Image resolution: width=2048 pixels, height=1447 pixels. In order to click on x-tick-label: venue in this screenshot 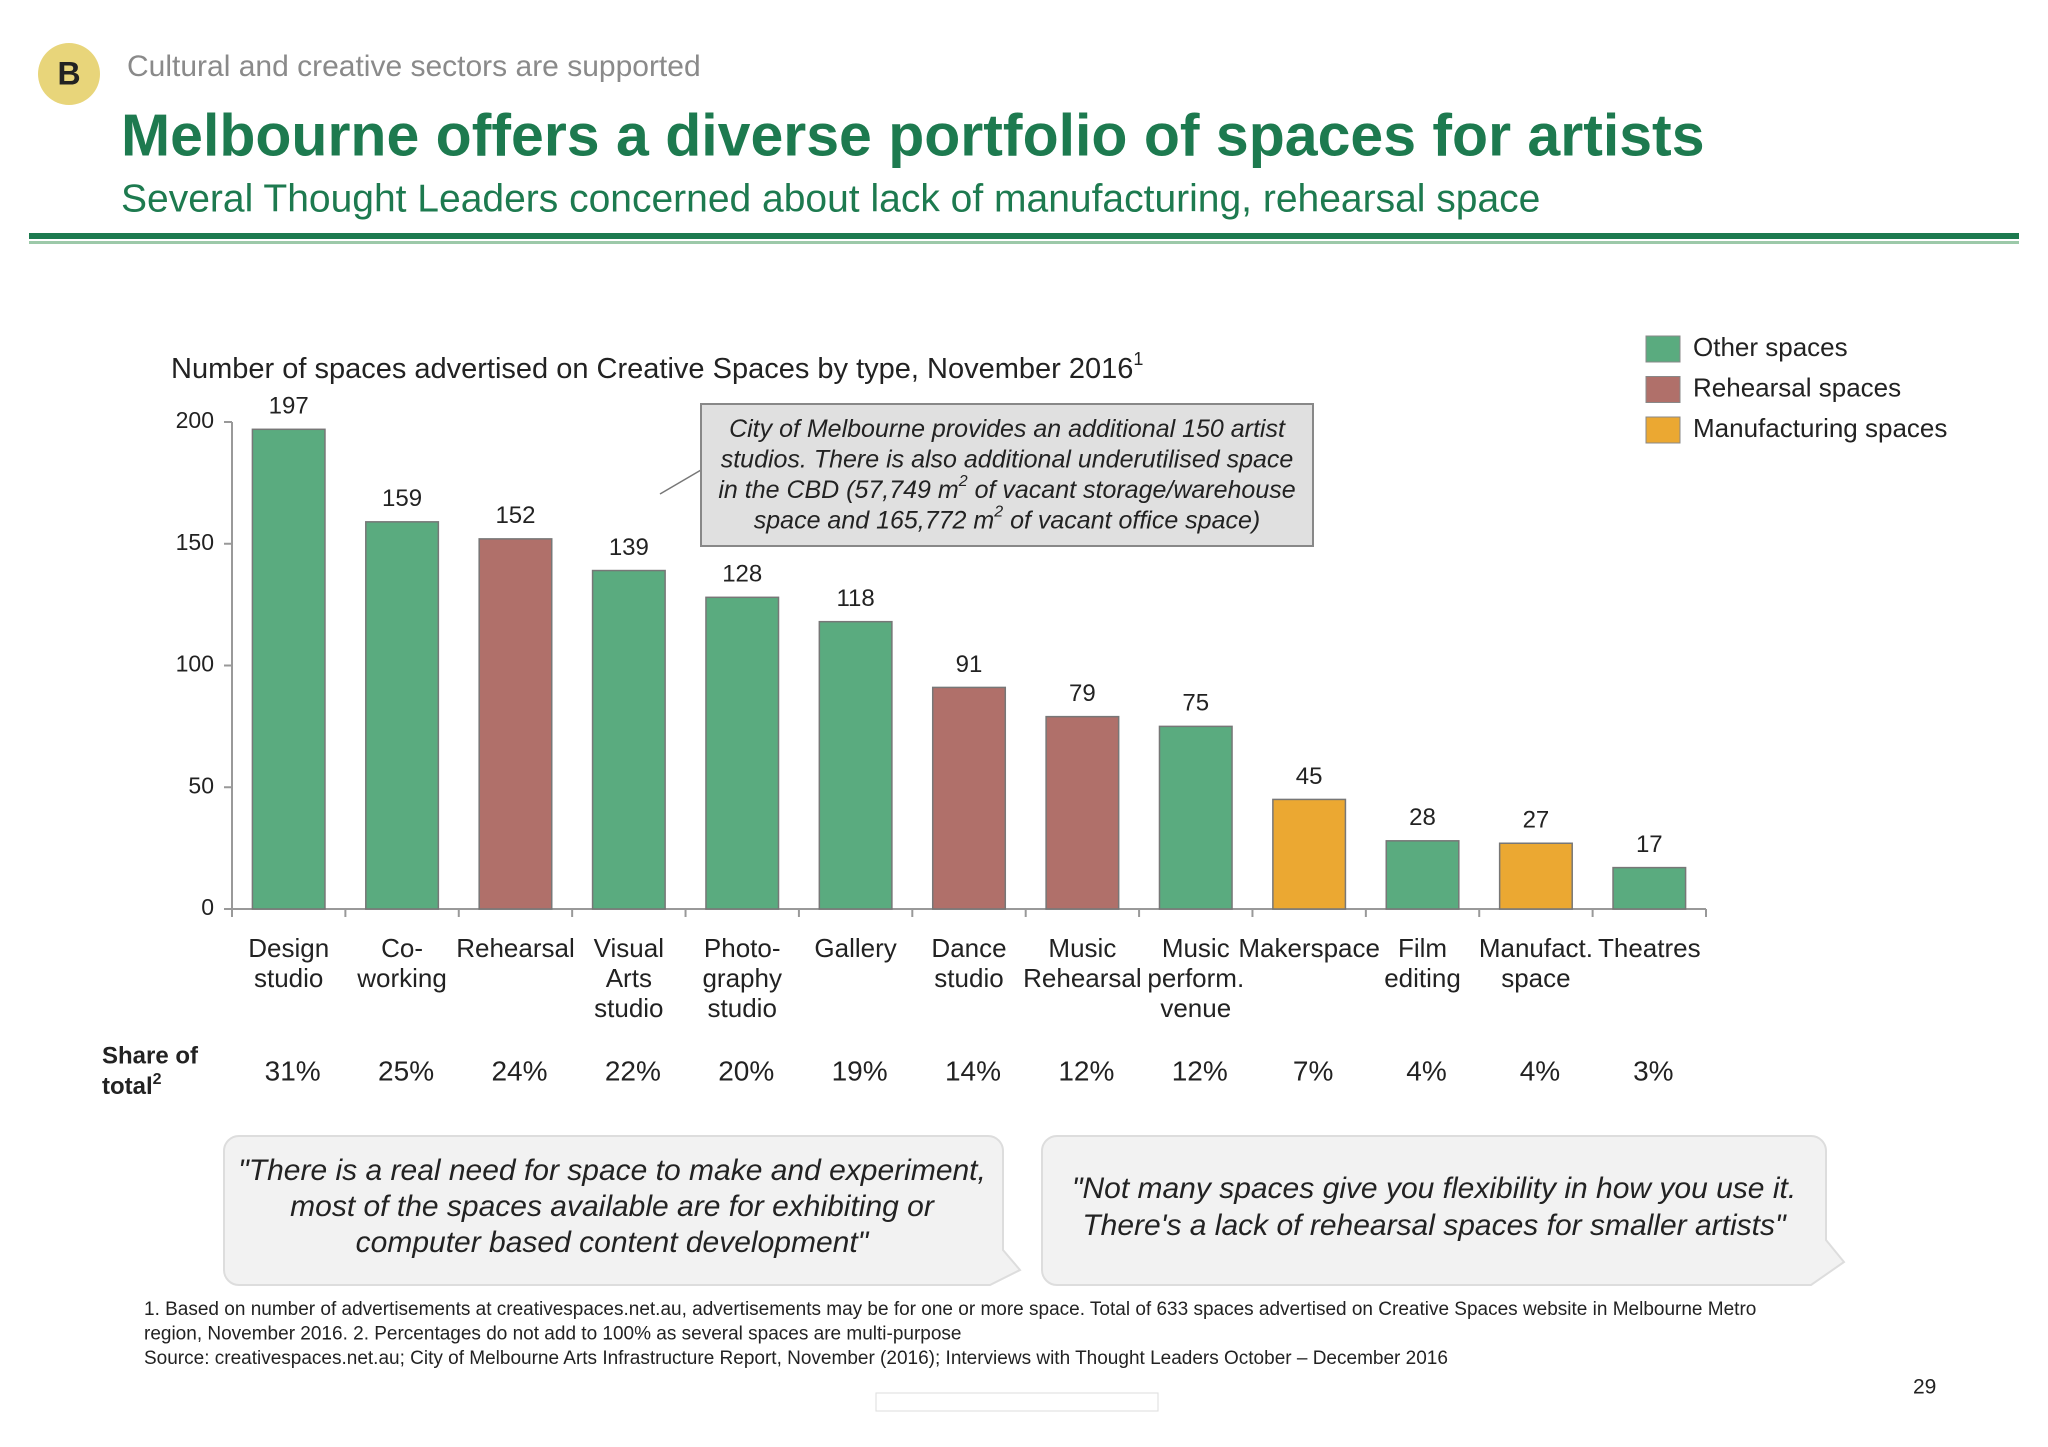, I will do `click(1195, 1008)`.